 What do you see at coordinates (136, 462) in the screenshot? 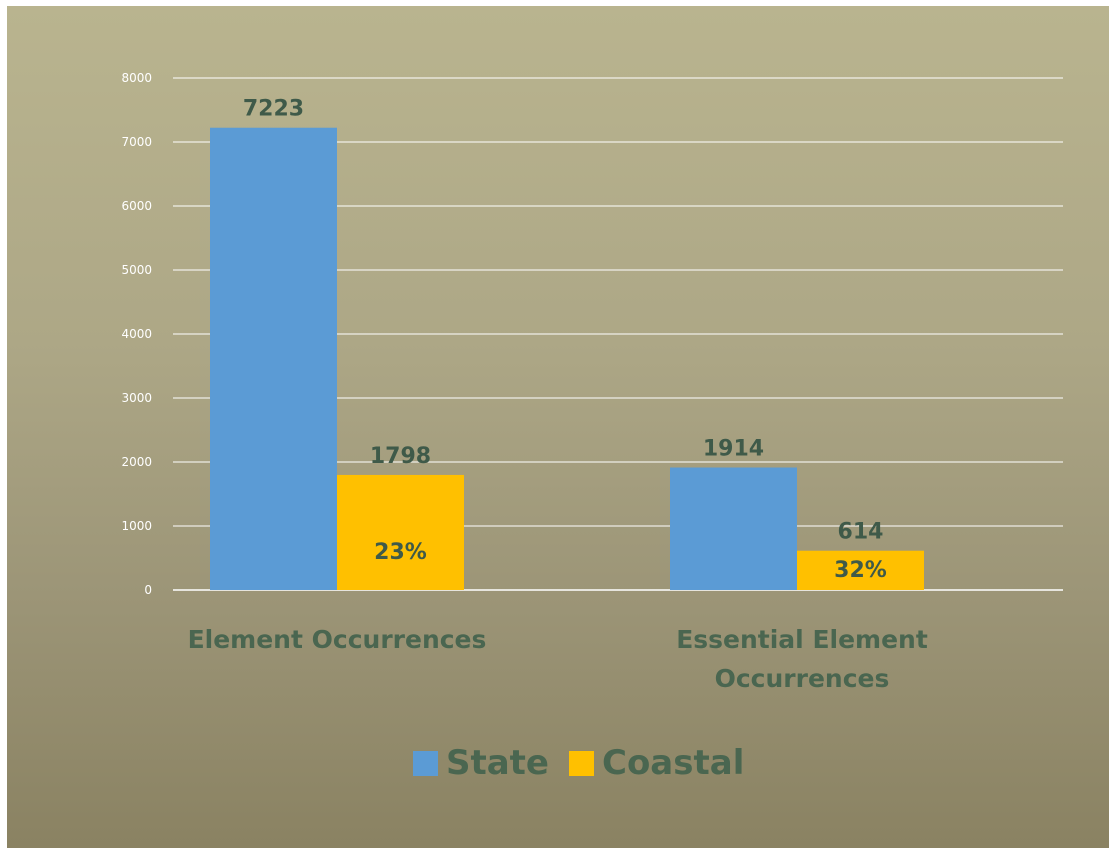
I see `y-tick-label: 2000` at bounding box center [136, 462].